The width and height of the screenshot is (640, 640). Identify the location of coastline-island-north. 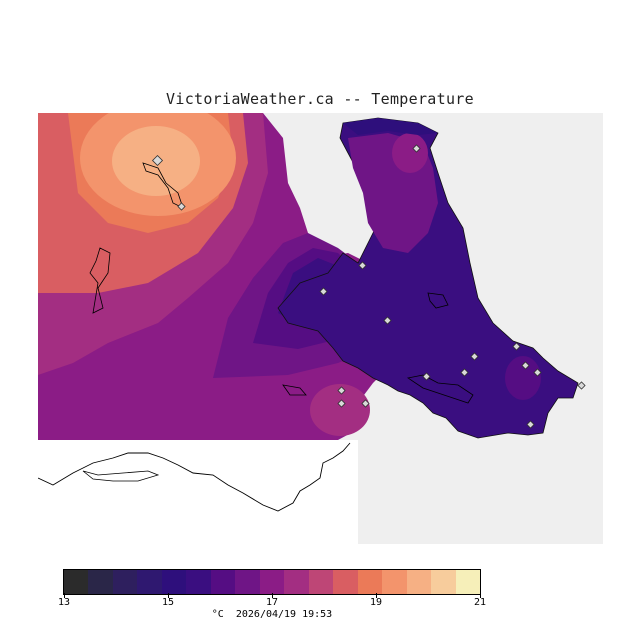
(163, 185).